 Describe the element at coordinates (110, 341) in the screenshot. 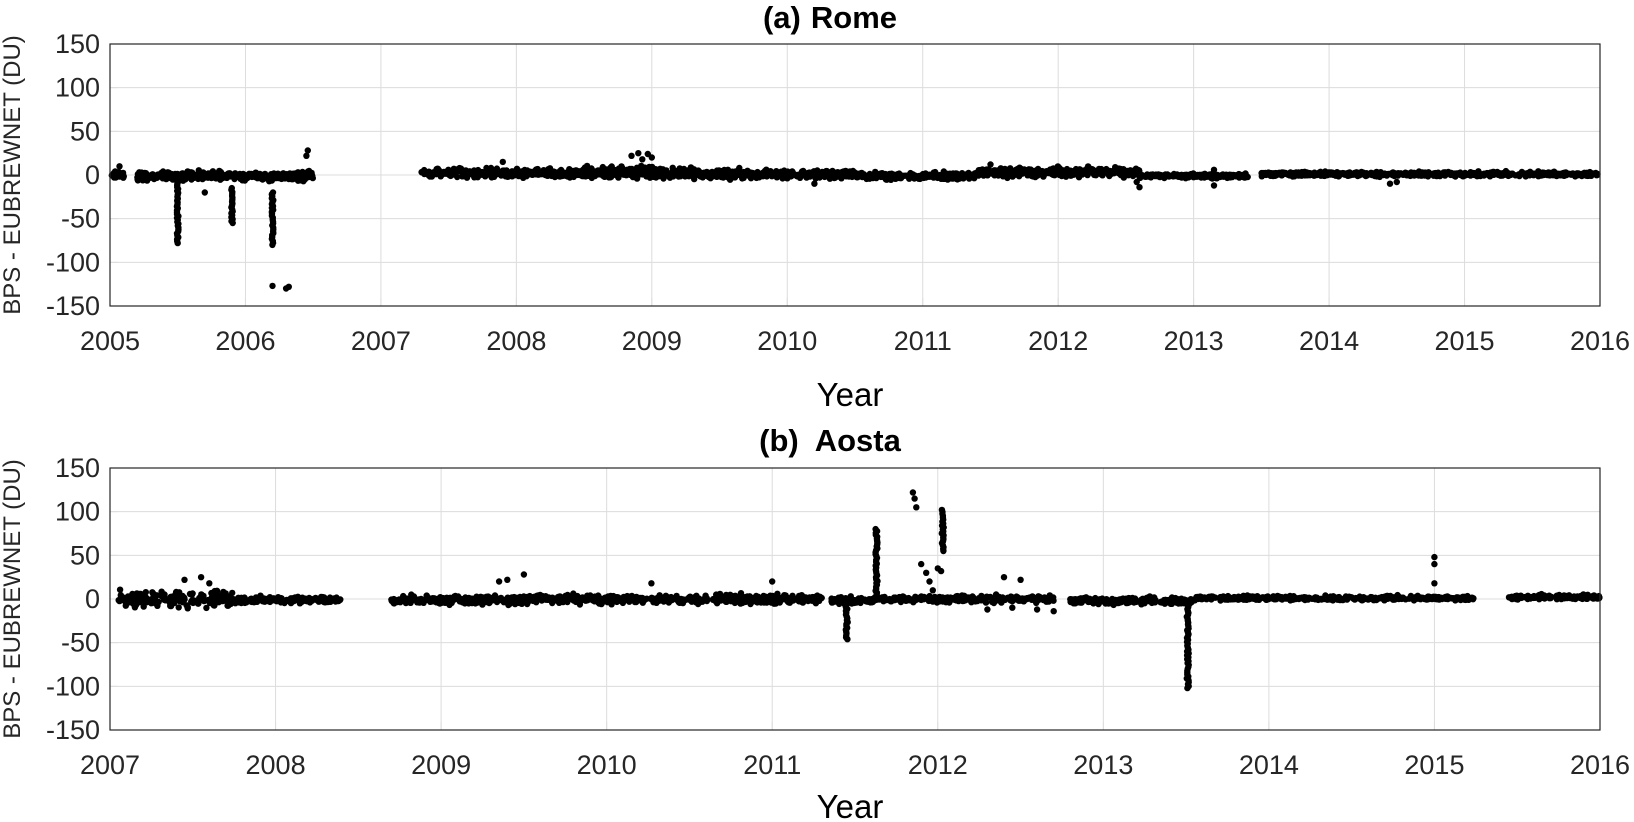

I see `x-tick-label: 2005` at that location.